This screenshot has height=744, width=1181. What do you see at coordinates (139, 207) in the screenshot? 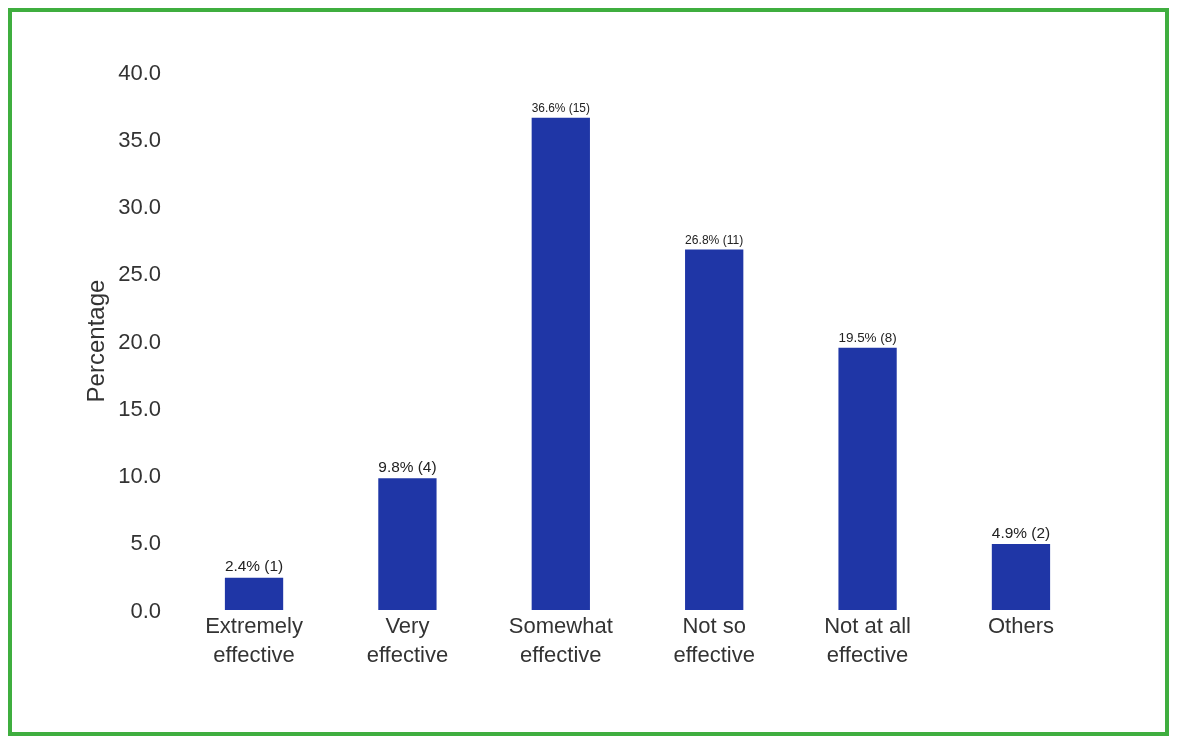
I see `y-tick-label: 30.0` at bounding box center [139, 207].